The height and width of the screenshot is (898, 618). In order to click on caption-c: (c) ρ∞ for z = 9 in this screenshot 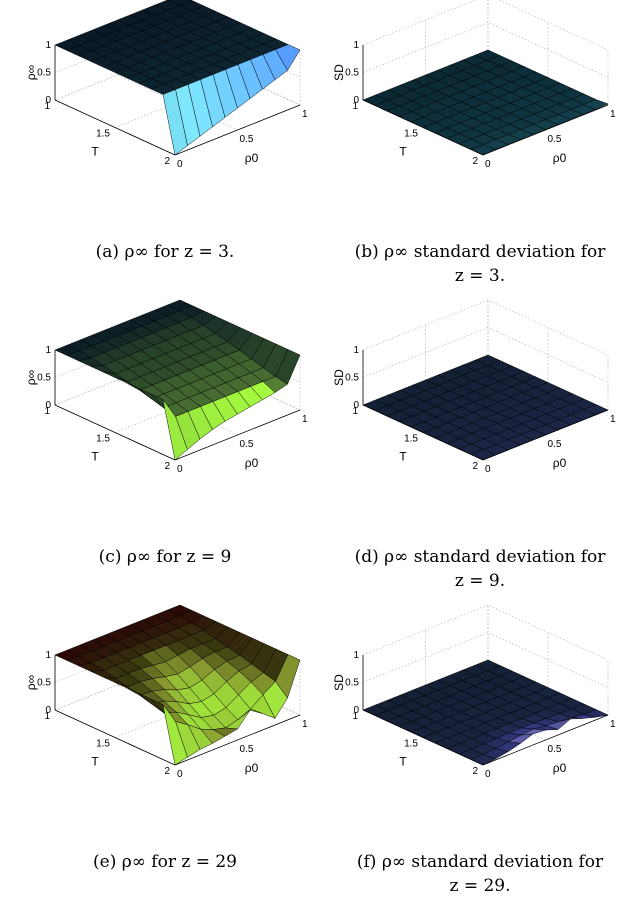, I will do `click(165, 557)`.